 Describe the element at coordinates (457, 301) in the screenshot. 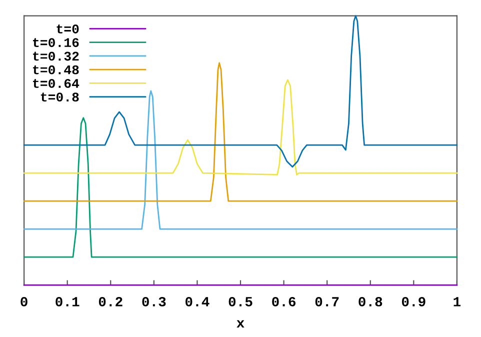

I see `x-tick-label: 1` at that location.